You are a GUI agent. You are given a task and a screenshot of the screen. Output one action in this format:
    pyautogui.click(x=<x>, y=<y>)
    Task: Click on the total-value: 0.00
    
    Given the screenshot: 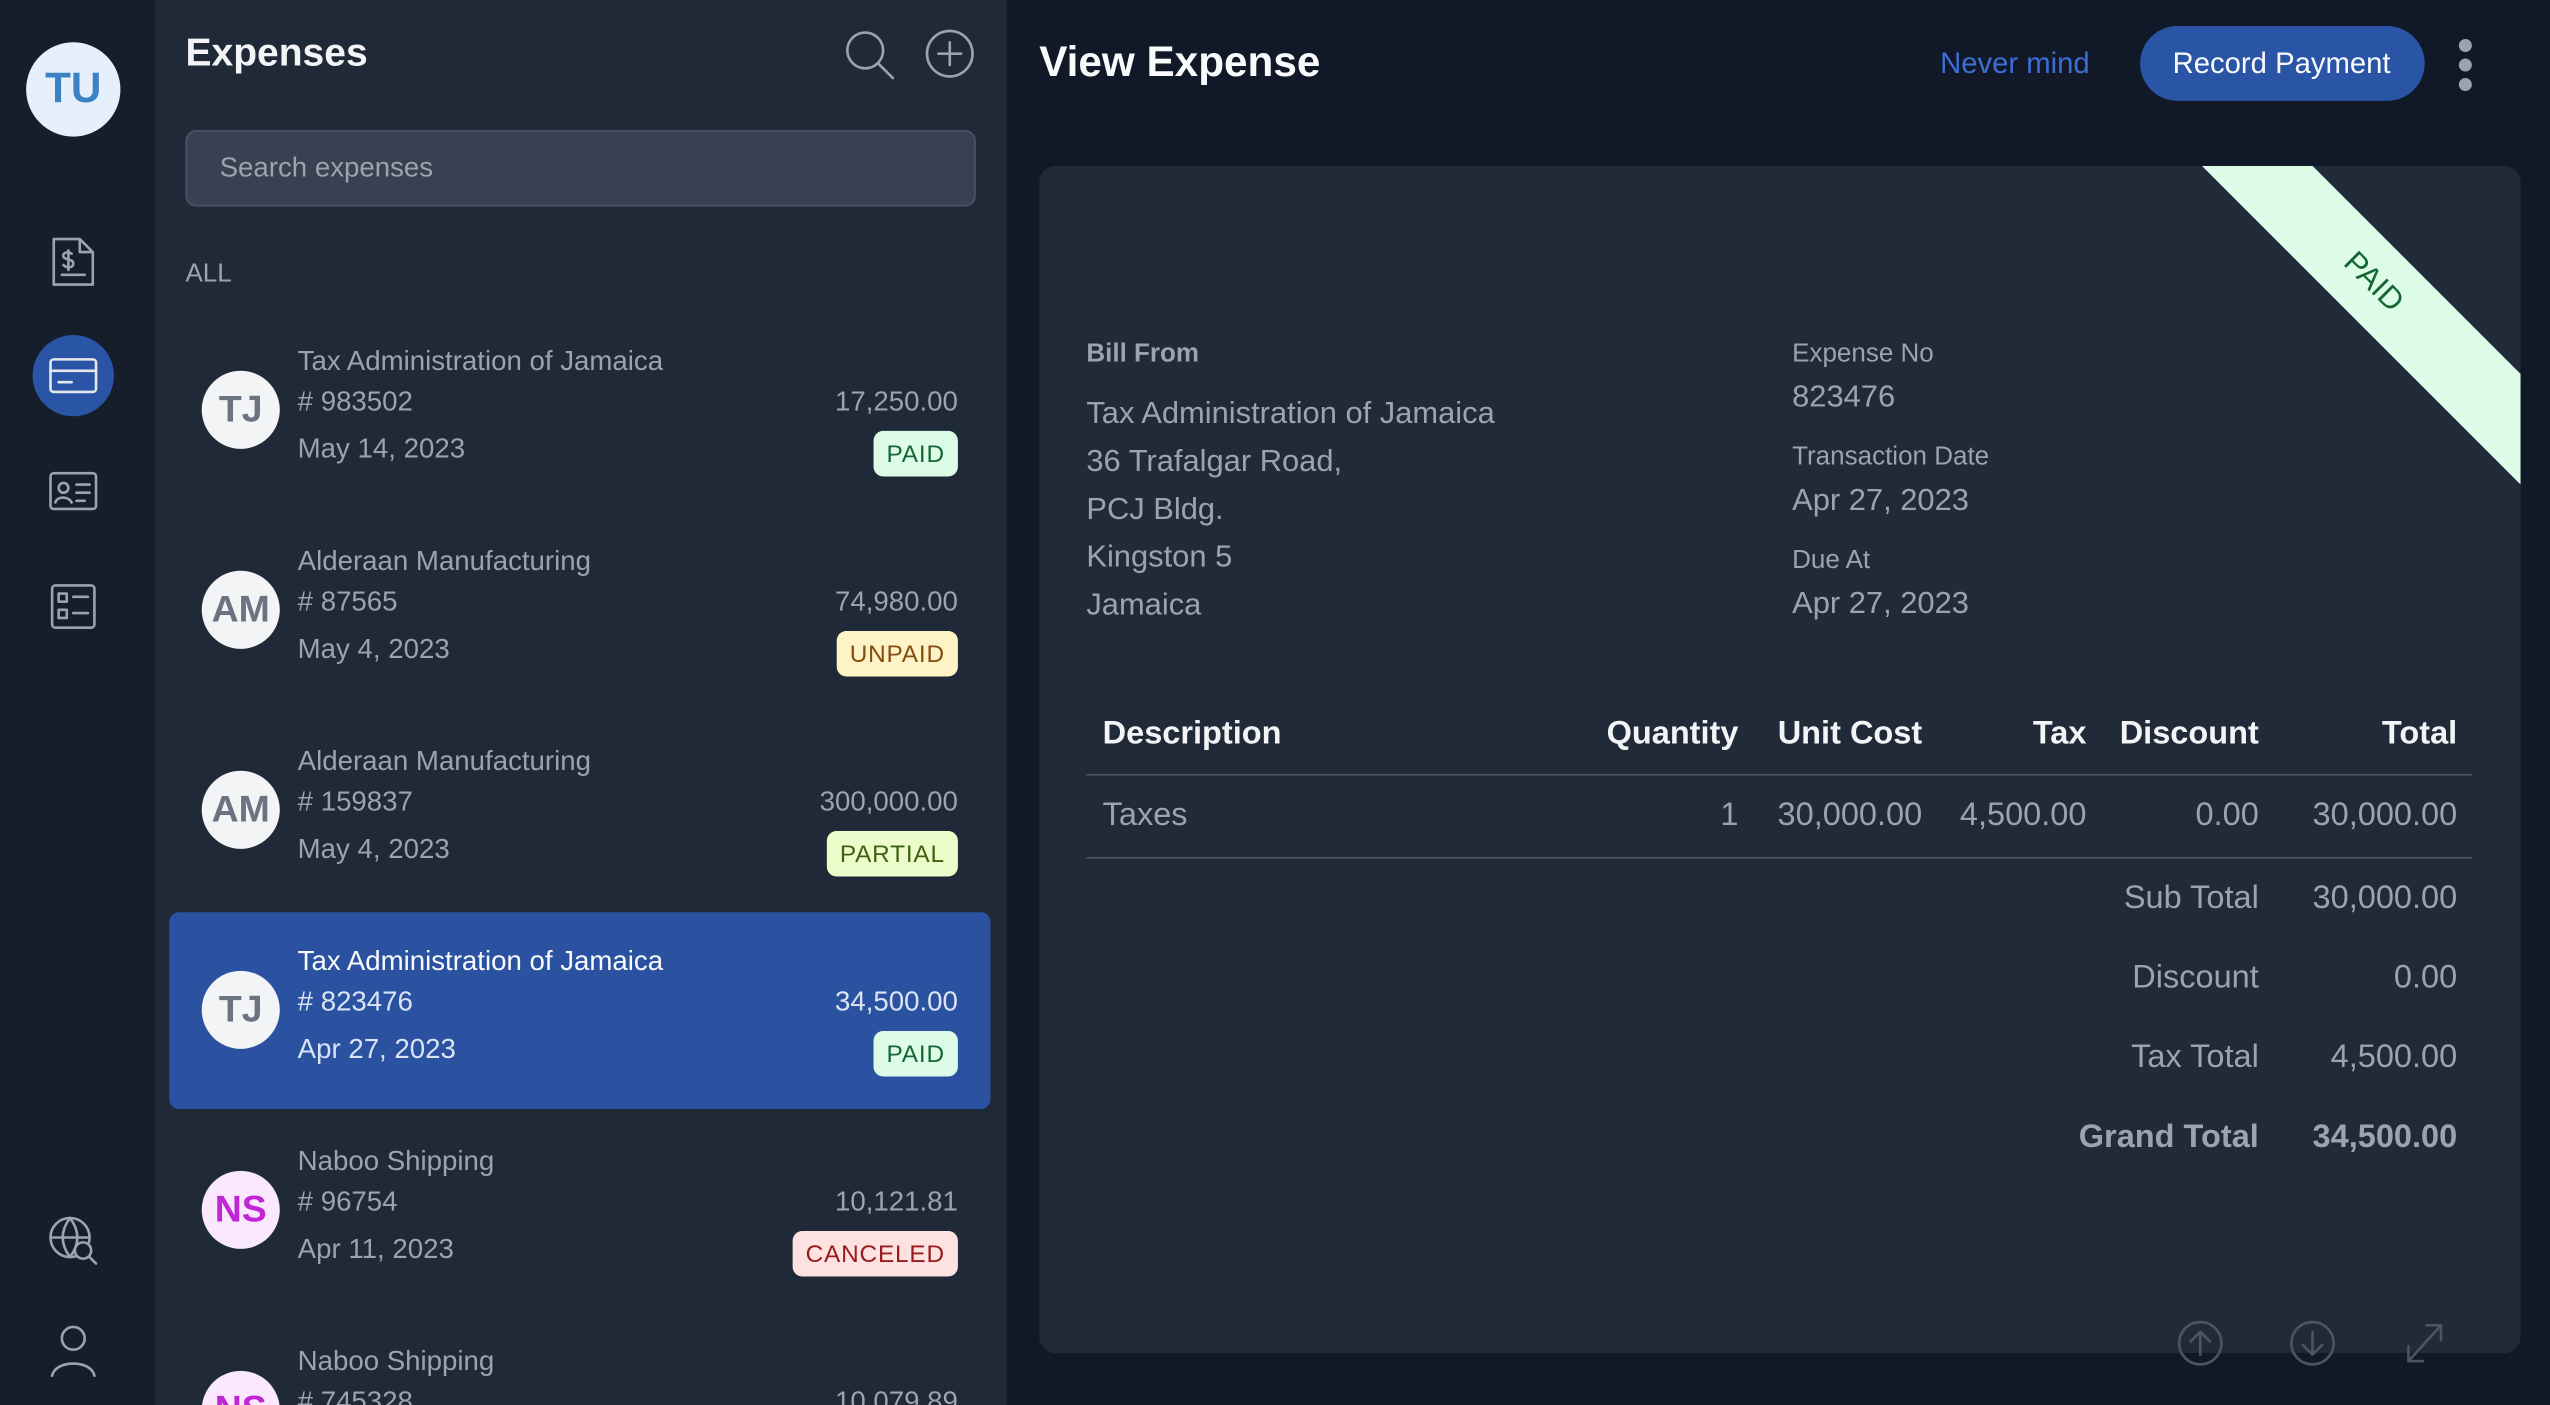 What is the action you would take?
    pyautogui.click(x=2425, y=977)
    